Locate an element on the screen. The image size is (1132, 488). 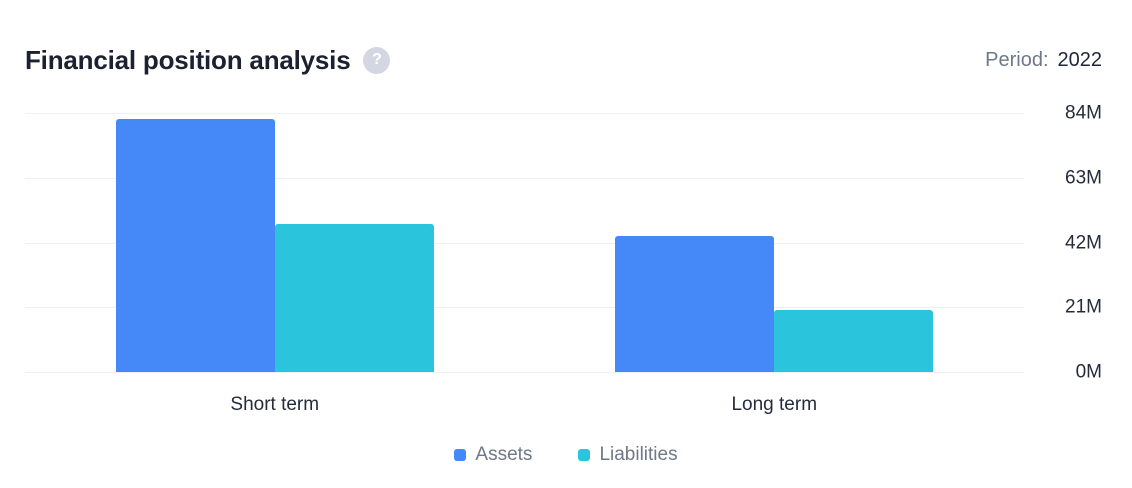
y-tick-label: 0M is located at coordinates (1088, 372).